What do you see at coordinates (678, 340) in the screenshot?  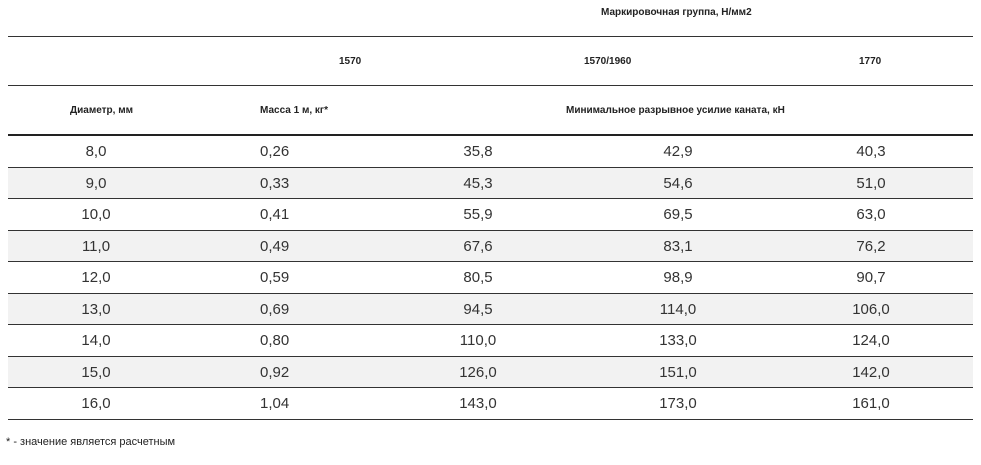 I see `force-1570-1960-cell: 133,0` at bounding box center [678, 340].